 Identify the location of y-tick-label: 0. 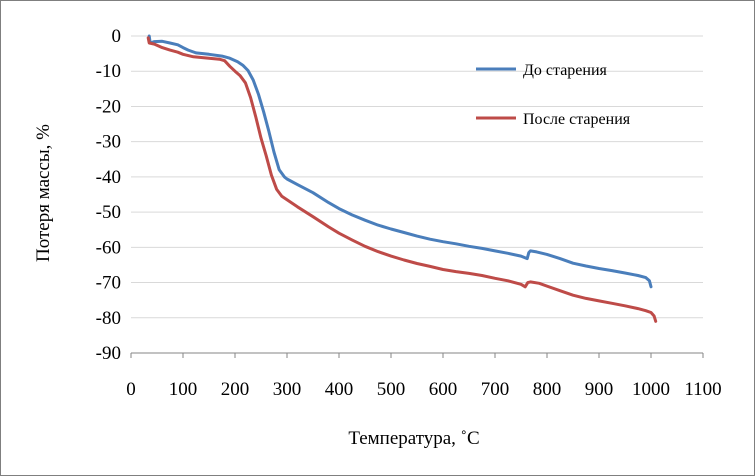
(117, 36).